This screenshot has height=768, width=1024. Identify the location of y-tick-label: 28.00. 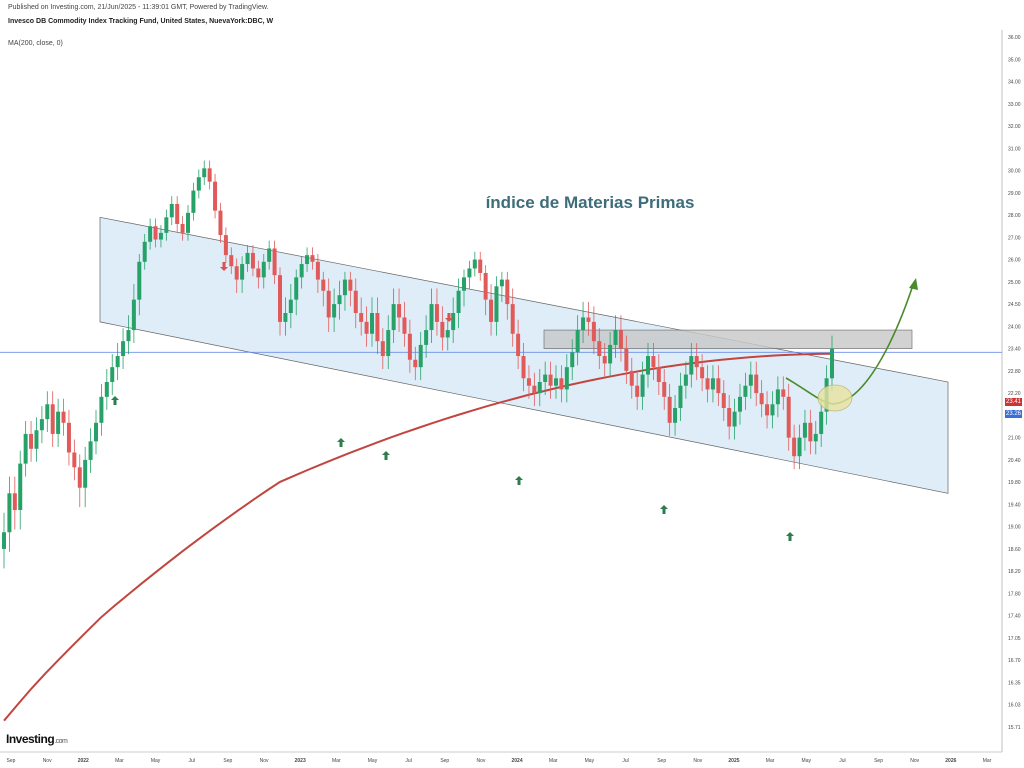
(1014, 216).